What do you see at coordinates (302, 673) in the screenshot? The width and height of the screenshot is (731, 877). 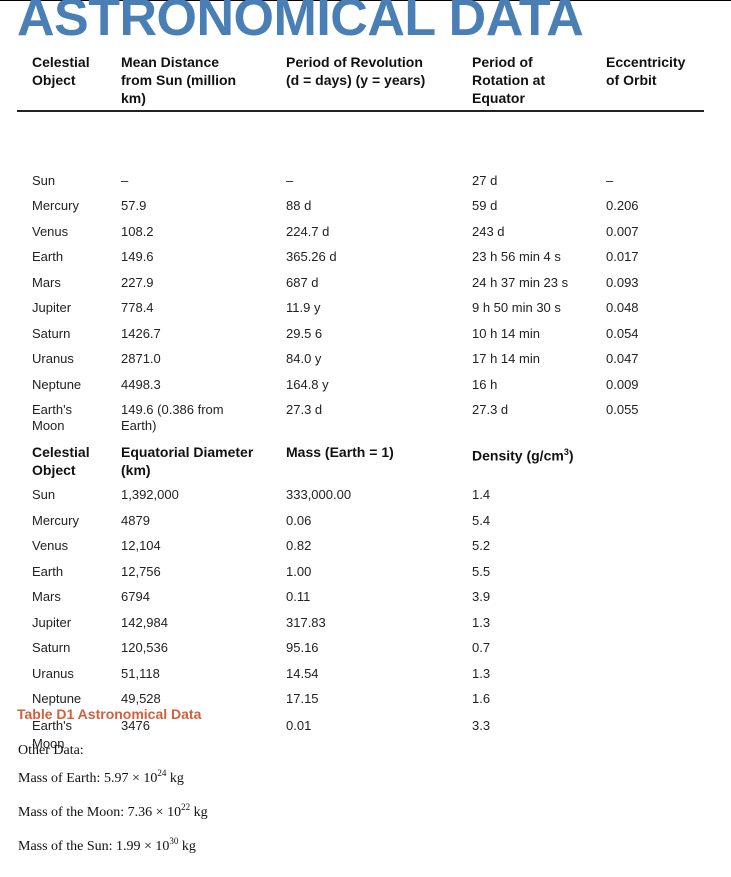 I see `table2-cell: 14.54` at bounding box center [302, 673].